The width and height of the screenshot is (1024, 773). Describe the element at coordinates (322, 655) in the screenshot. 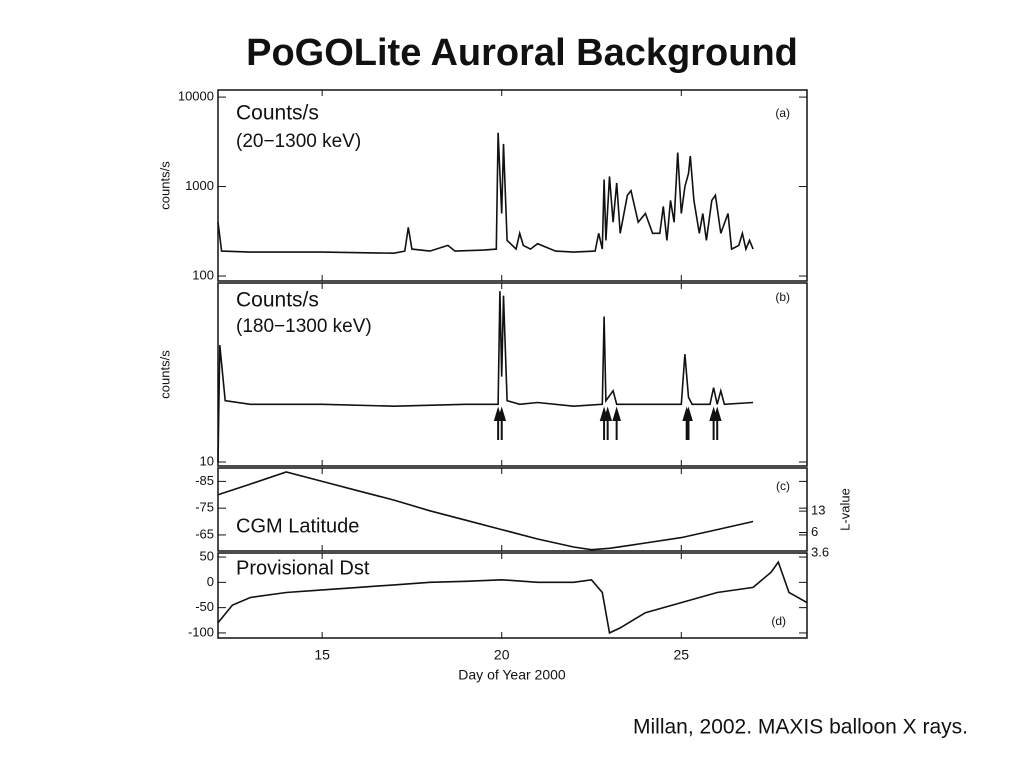

I see `x-tick-label: 15` at that location.